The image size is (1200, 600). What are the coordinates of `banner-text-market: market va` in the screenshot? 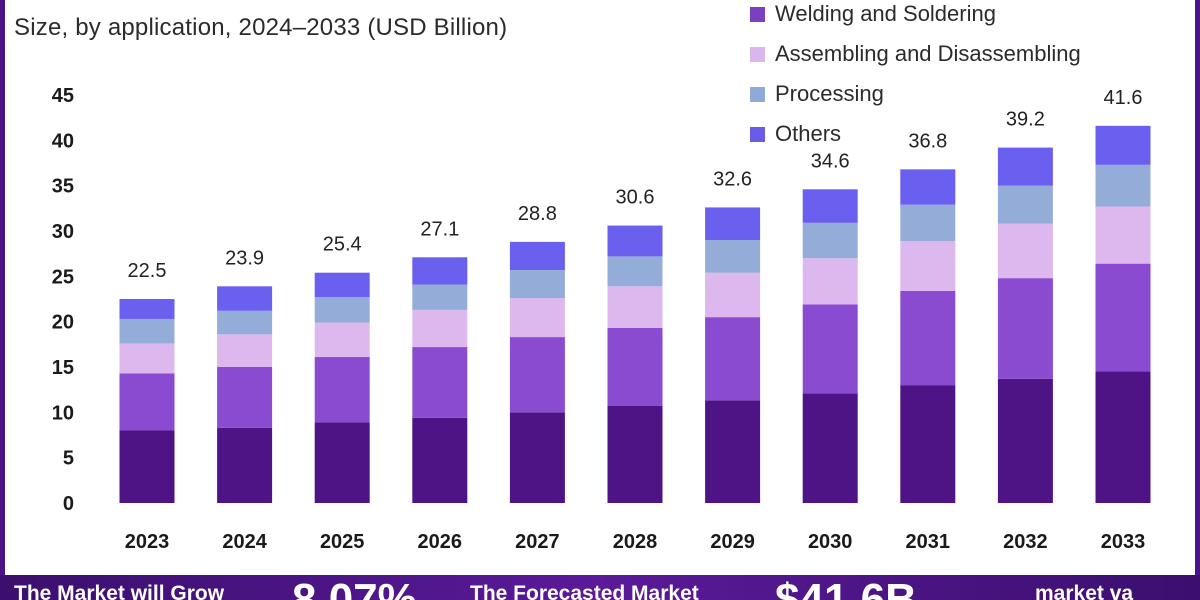 It's located at (1084, 591).